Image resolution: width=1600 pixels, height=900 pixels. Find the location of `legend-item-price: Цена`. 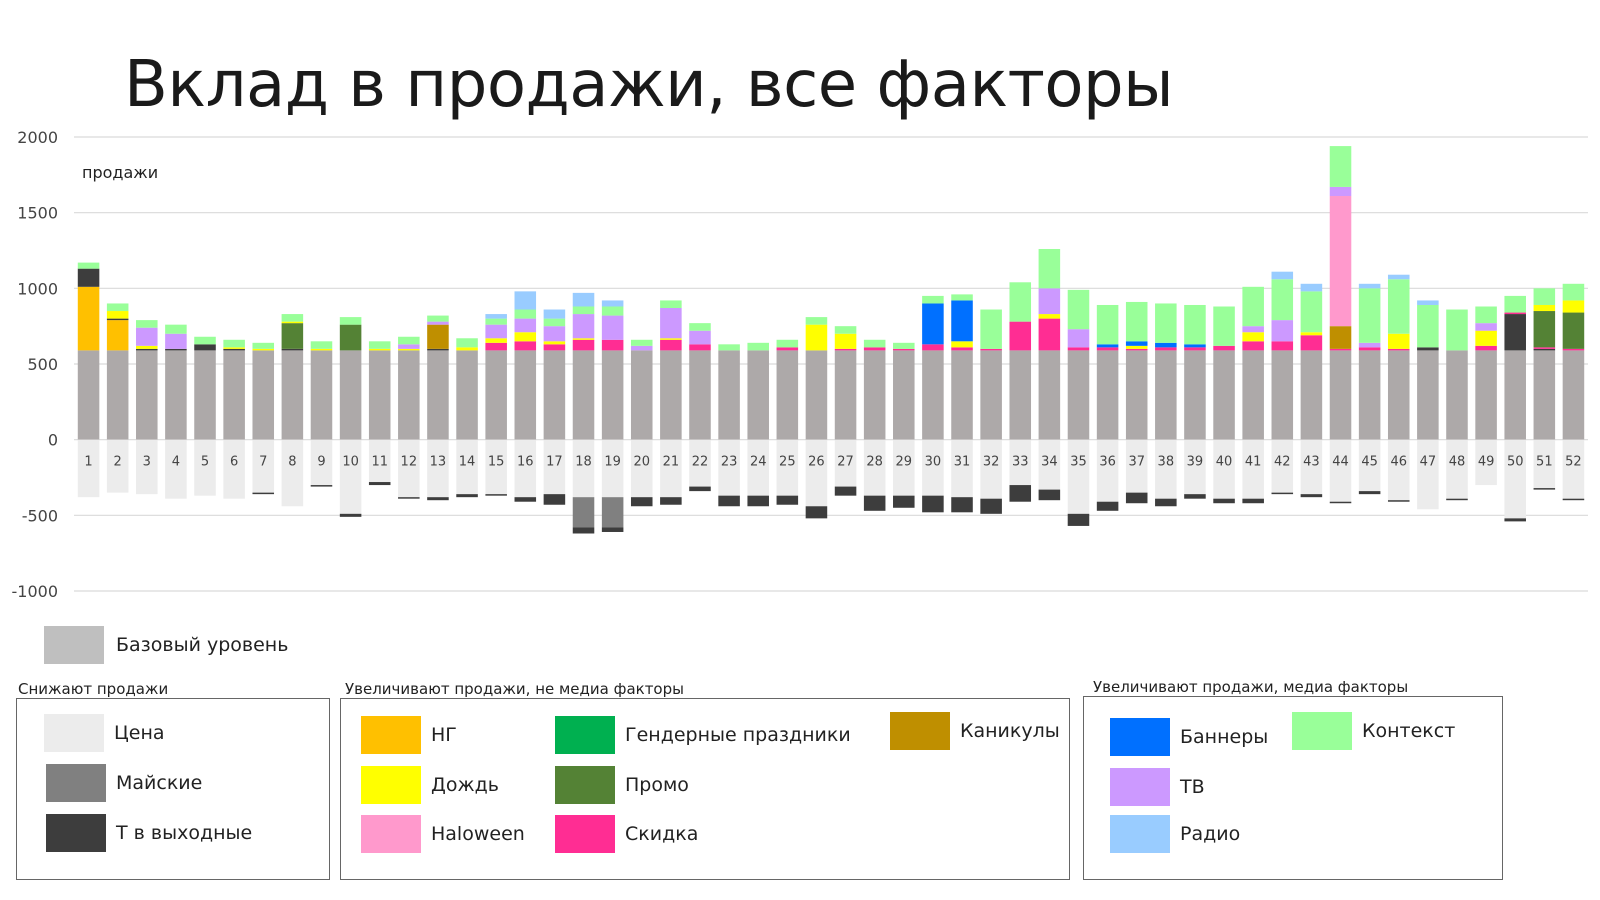

legend-item-price: Цена is located at coordinates (104, 733).